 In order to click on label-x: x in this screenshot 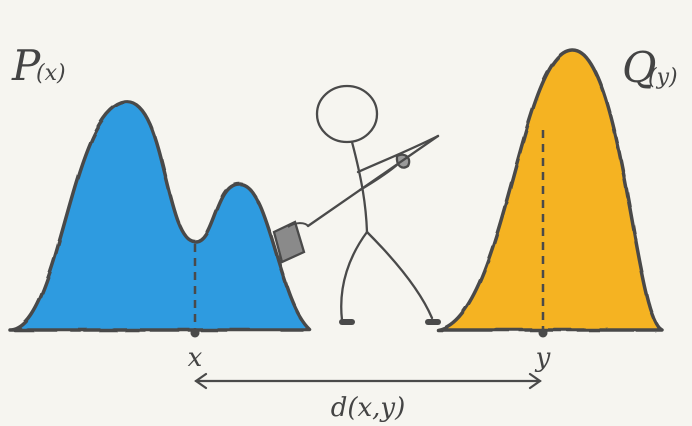, I will do `click(195, 358)`.